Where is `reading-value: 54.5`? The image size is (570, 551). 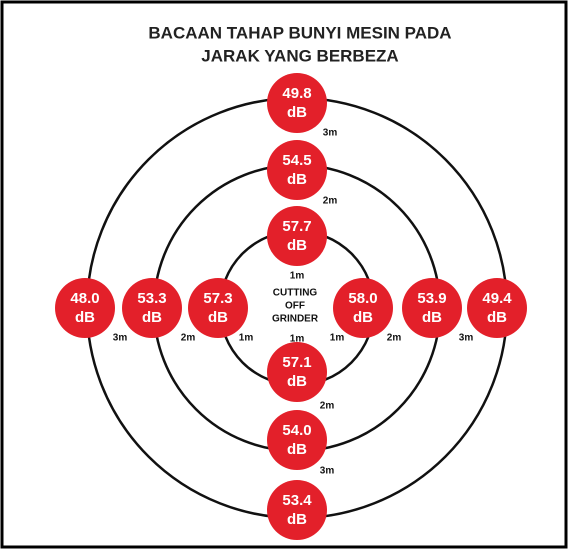
reading-value: 54.5 is located at coordinates (296, 160).